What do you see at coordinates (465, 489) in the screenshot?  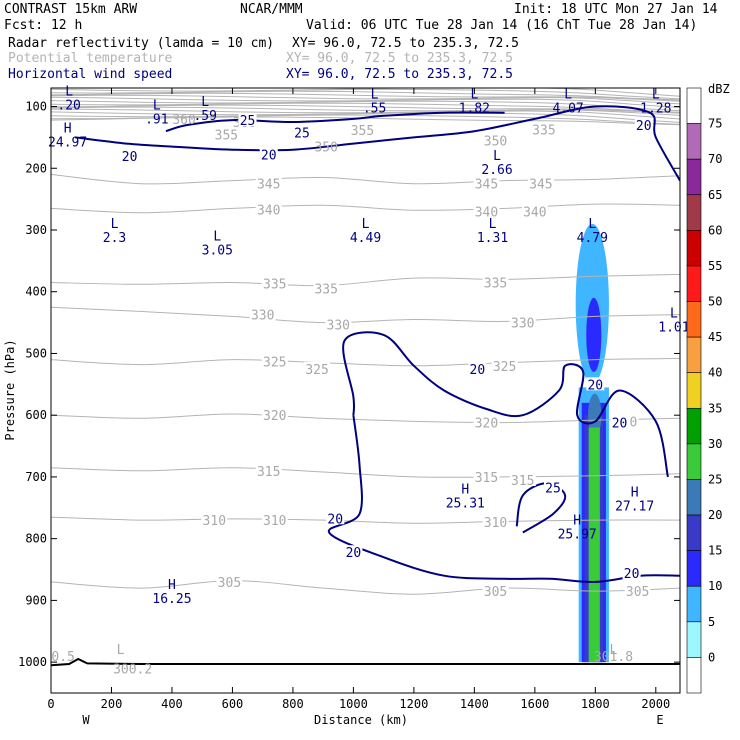 I see `extremum-marker-15: H` at bounding box center [465, 489].